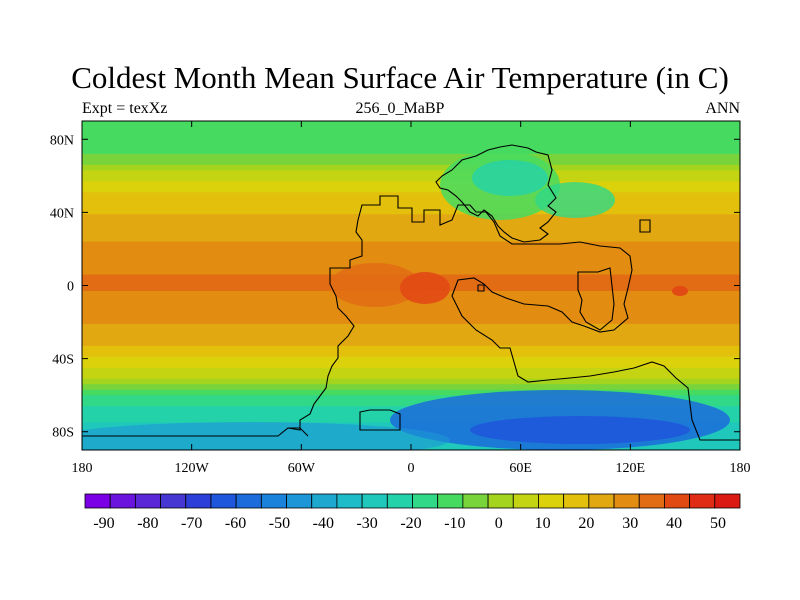  Describe the element at coordinates (192, 468) in the screenshot. I see `x-tick-label: 120W` at that location.